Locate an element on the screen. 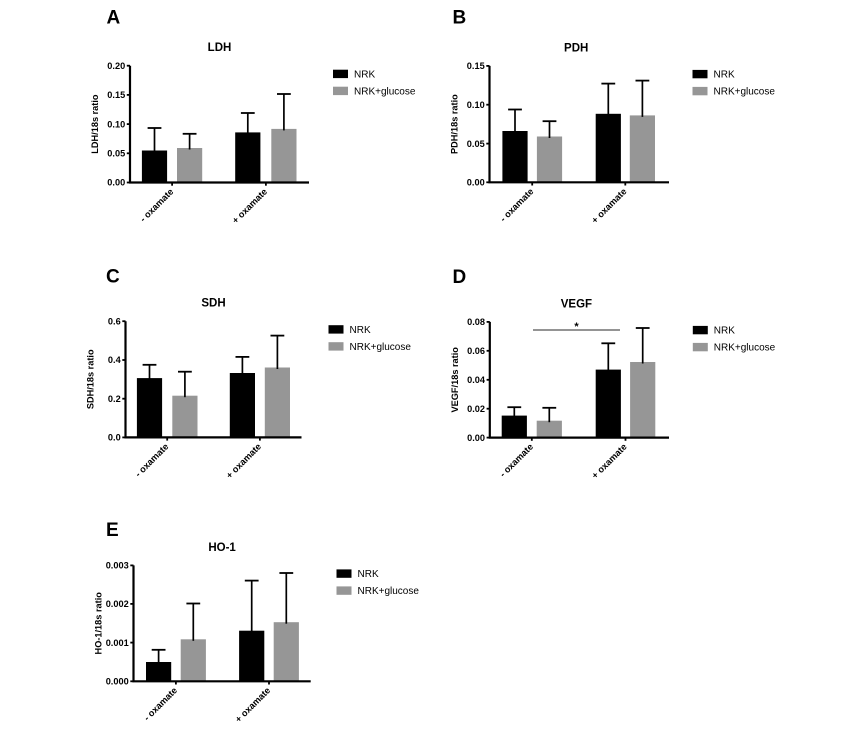  svg-text: 0.0 is located at coordinates (114, 438).